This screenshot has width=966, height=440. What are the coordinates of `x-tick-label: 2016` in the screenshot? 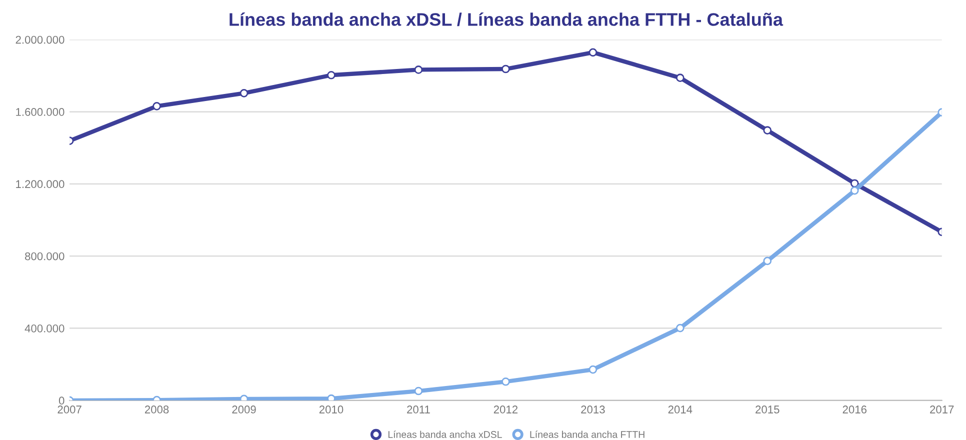 It's located at (854, 410).